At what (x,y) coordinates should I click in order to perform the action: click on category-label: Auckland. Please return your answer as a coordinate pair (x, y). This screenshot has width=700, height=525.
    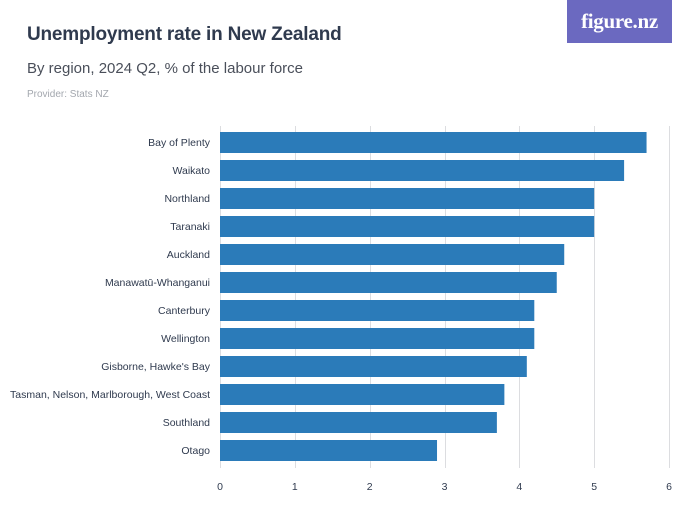
    Looking at the image, I should click on (188, 255).